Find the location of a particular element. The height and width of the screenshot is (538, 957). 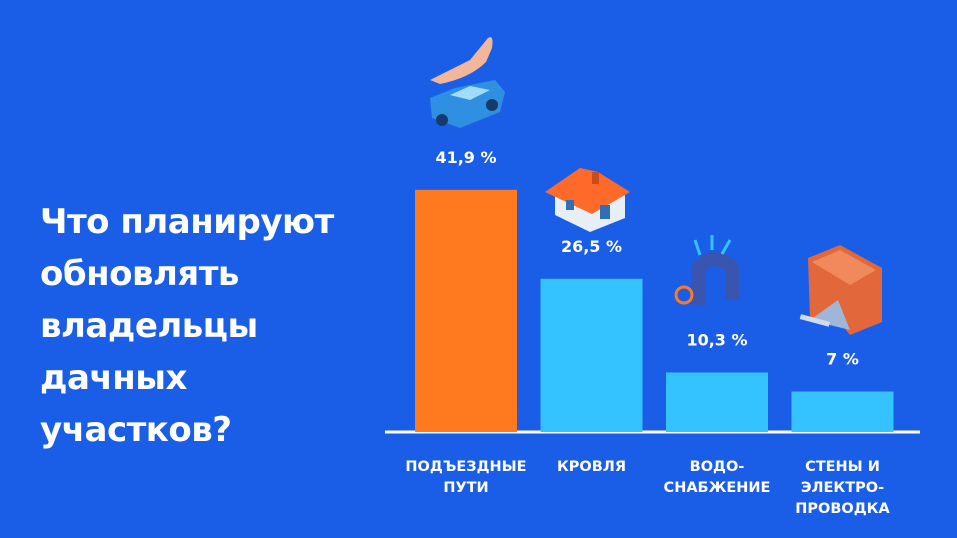

value-label: 41,9 % is located at coordinates (465, 157).